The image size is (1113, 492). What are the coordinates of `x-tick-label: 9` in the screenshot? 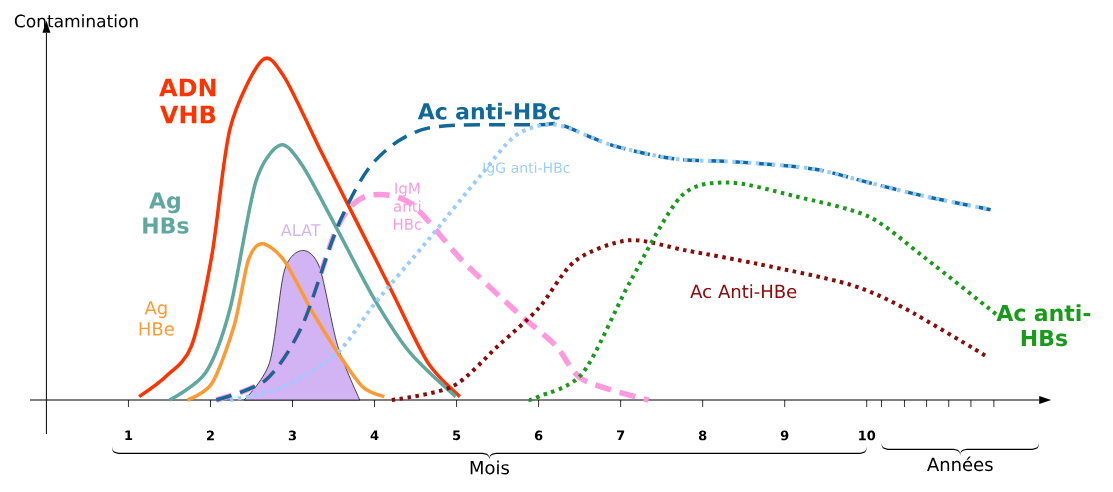 It's located at (784, 435).